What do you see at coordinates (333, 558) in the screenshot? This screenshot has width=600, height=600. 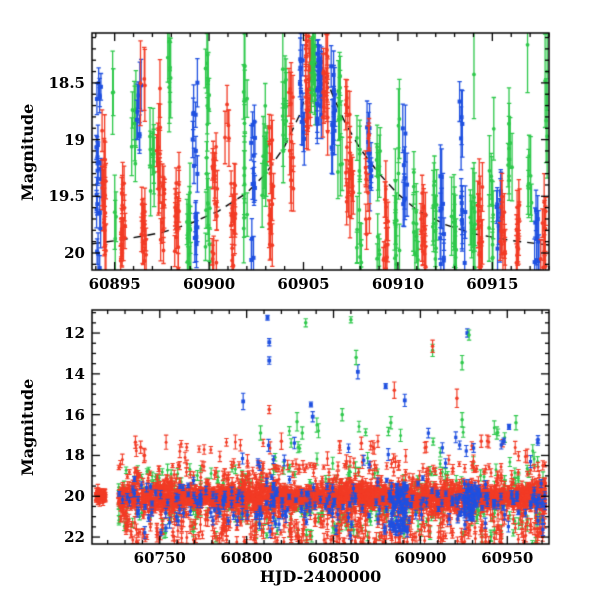 I see `bottom-panel-x-tick-label: 60850` at bounding box center [333, 558].